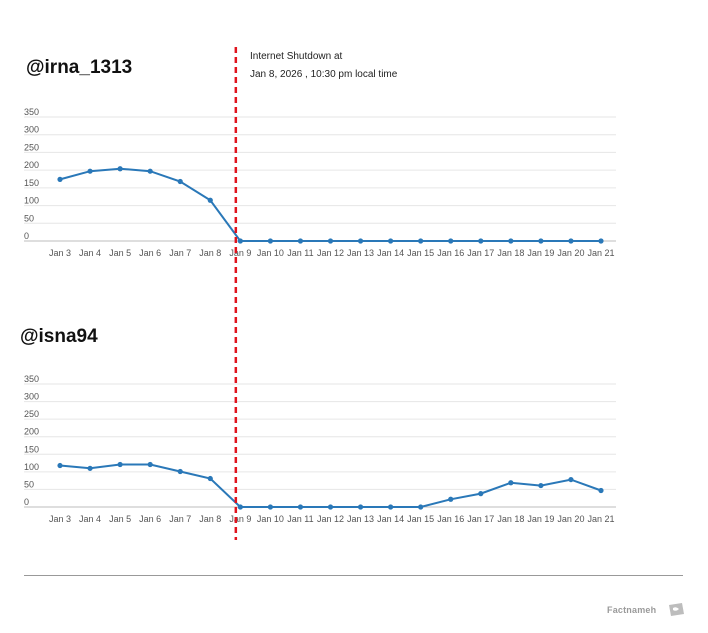 The height and width of the screenshot is (633, 708). Describe the element at coordinates (270, 519) in the screenshot. I see `x-tick-label: Jan 10` at that location.